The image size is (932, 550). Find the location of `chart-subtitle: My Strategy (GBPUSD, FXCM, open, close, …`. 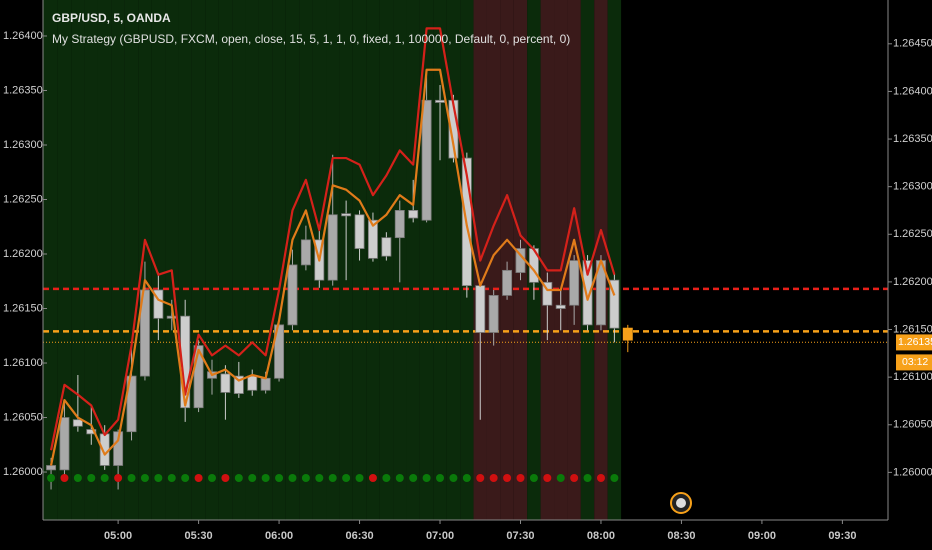

chart-subtitle: My Strategy (GBPUSD, FXCM, open, close, … is located at coordinates (311, 39).